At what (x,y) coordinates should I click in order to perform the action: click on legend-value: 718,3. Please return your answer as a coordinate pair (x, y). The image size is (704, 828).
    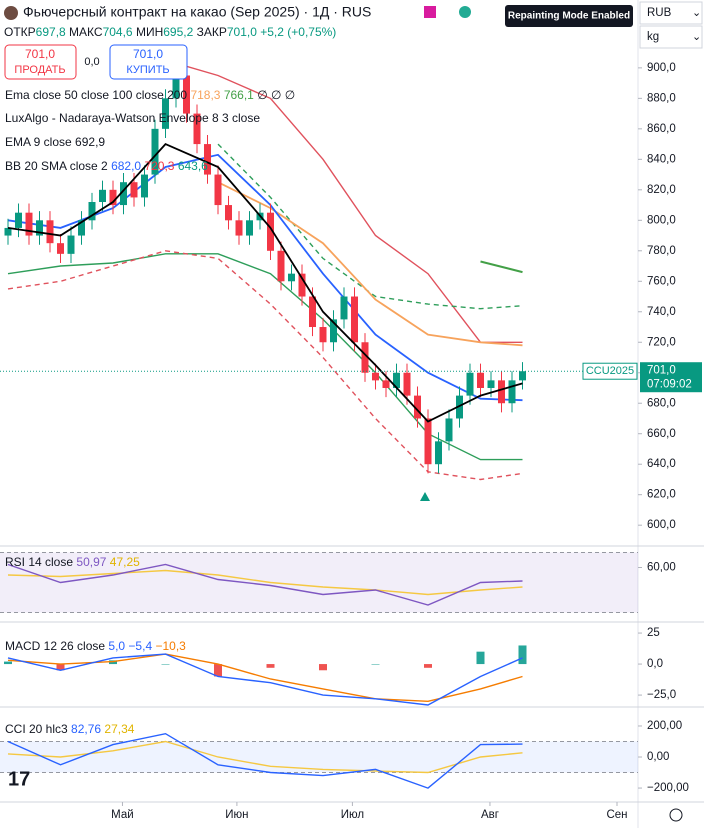
    Looking at the image, I should click on (205, 95).